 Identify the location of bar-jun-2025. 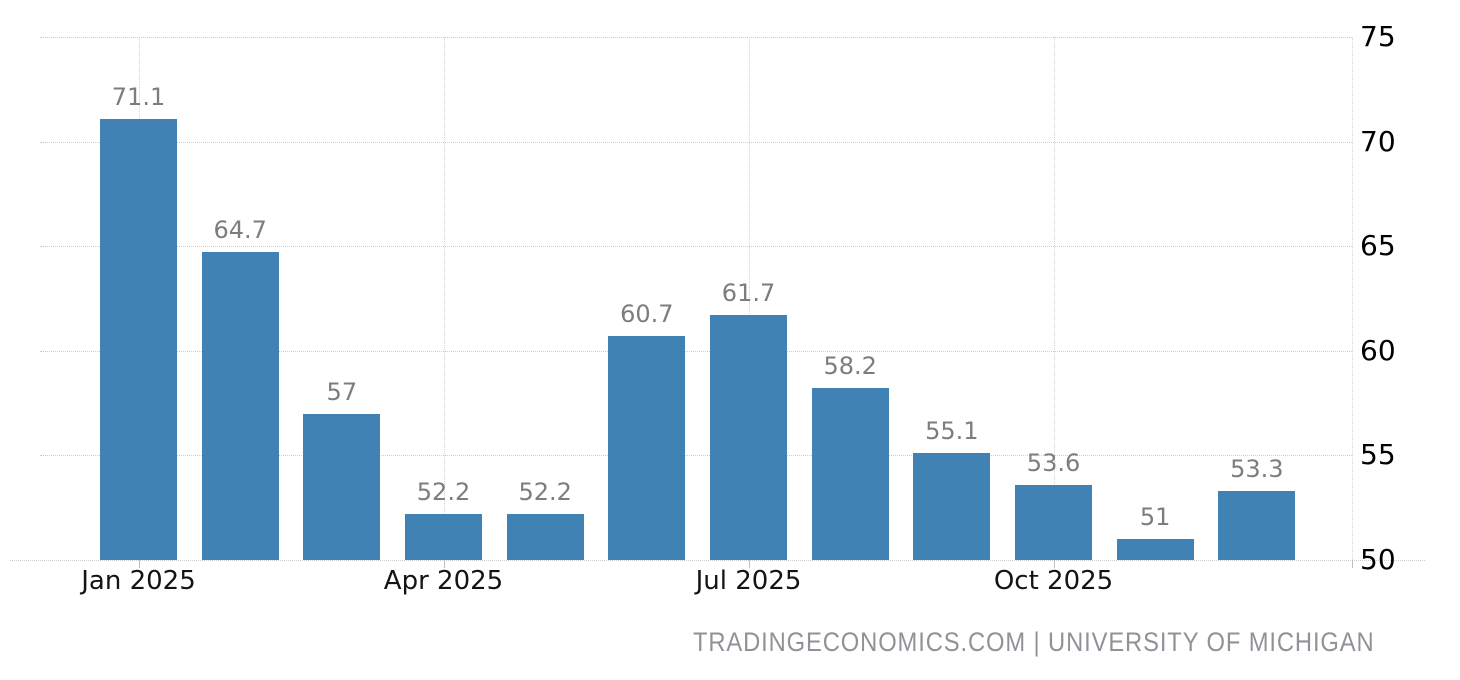
(647, 448).